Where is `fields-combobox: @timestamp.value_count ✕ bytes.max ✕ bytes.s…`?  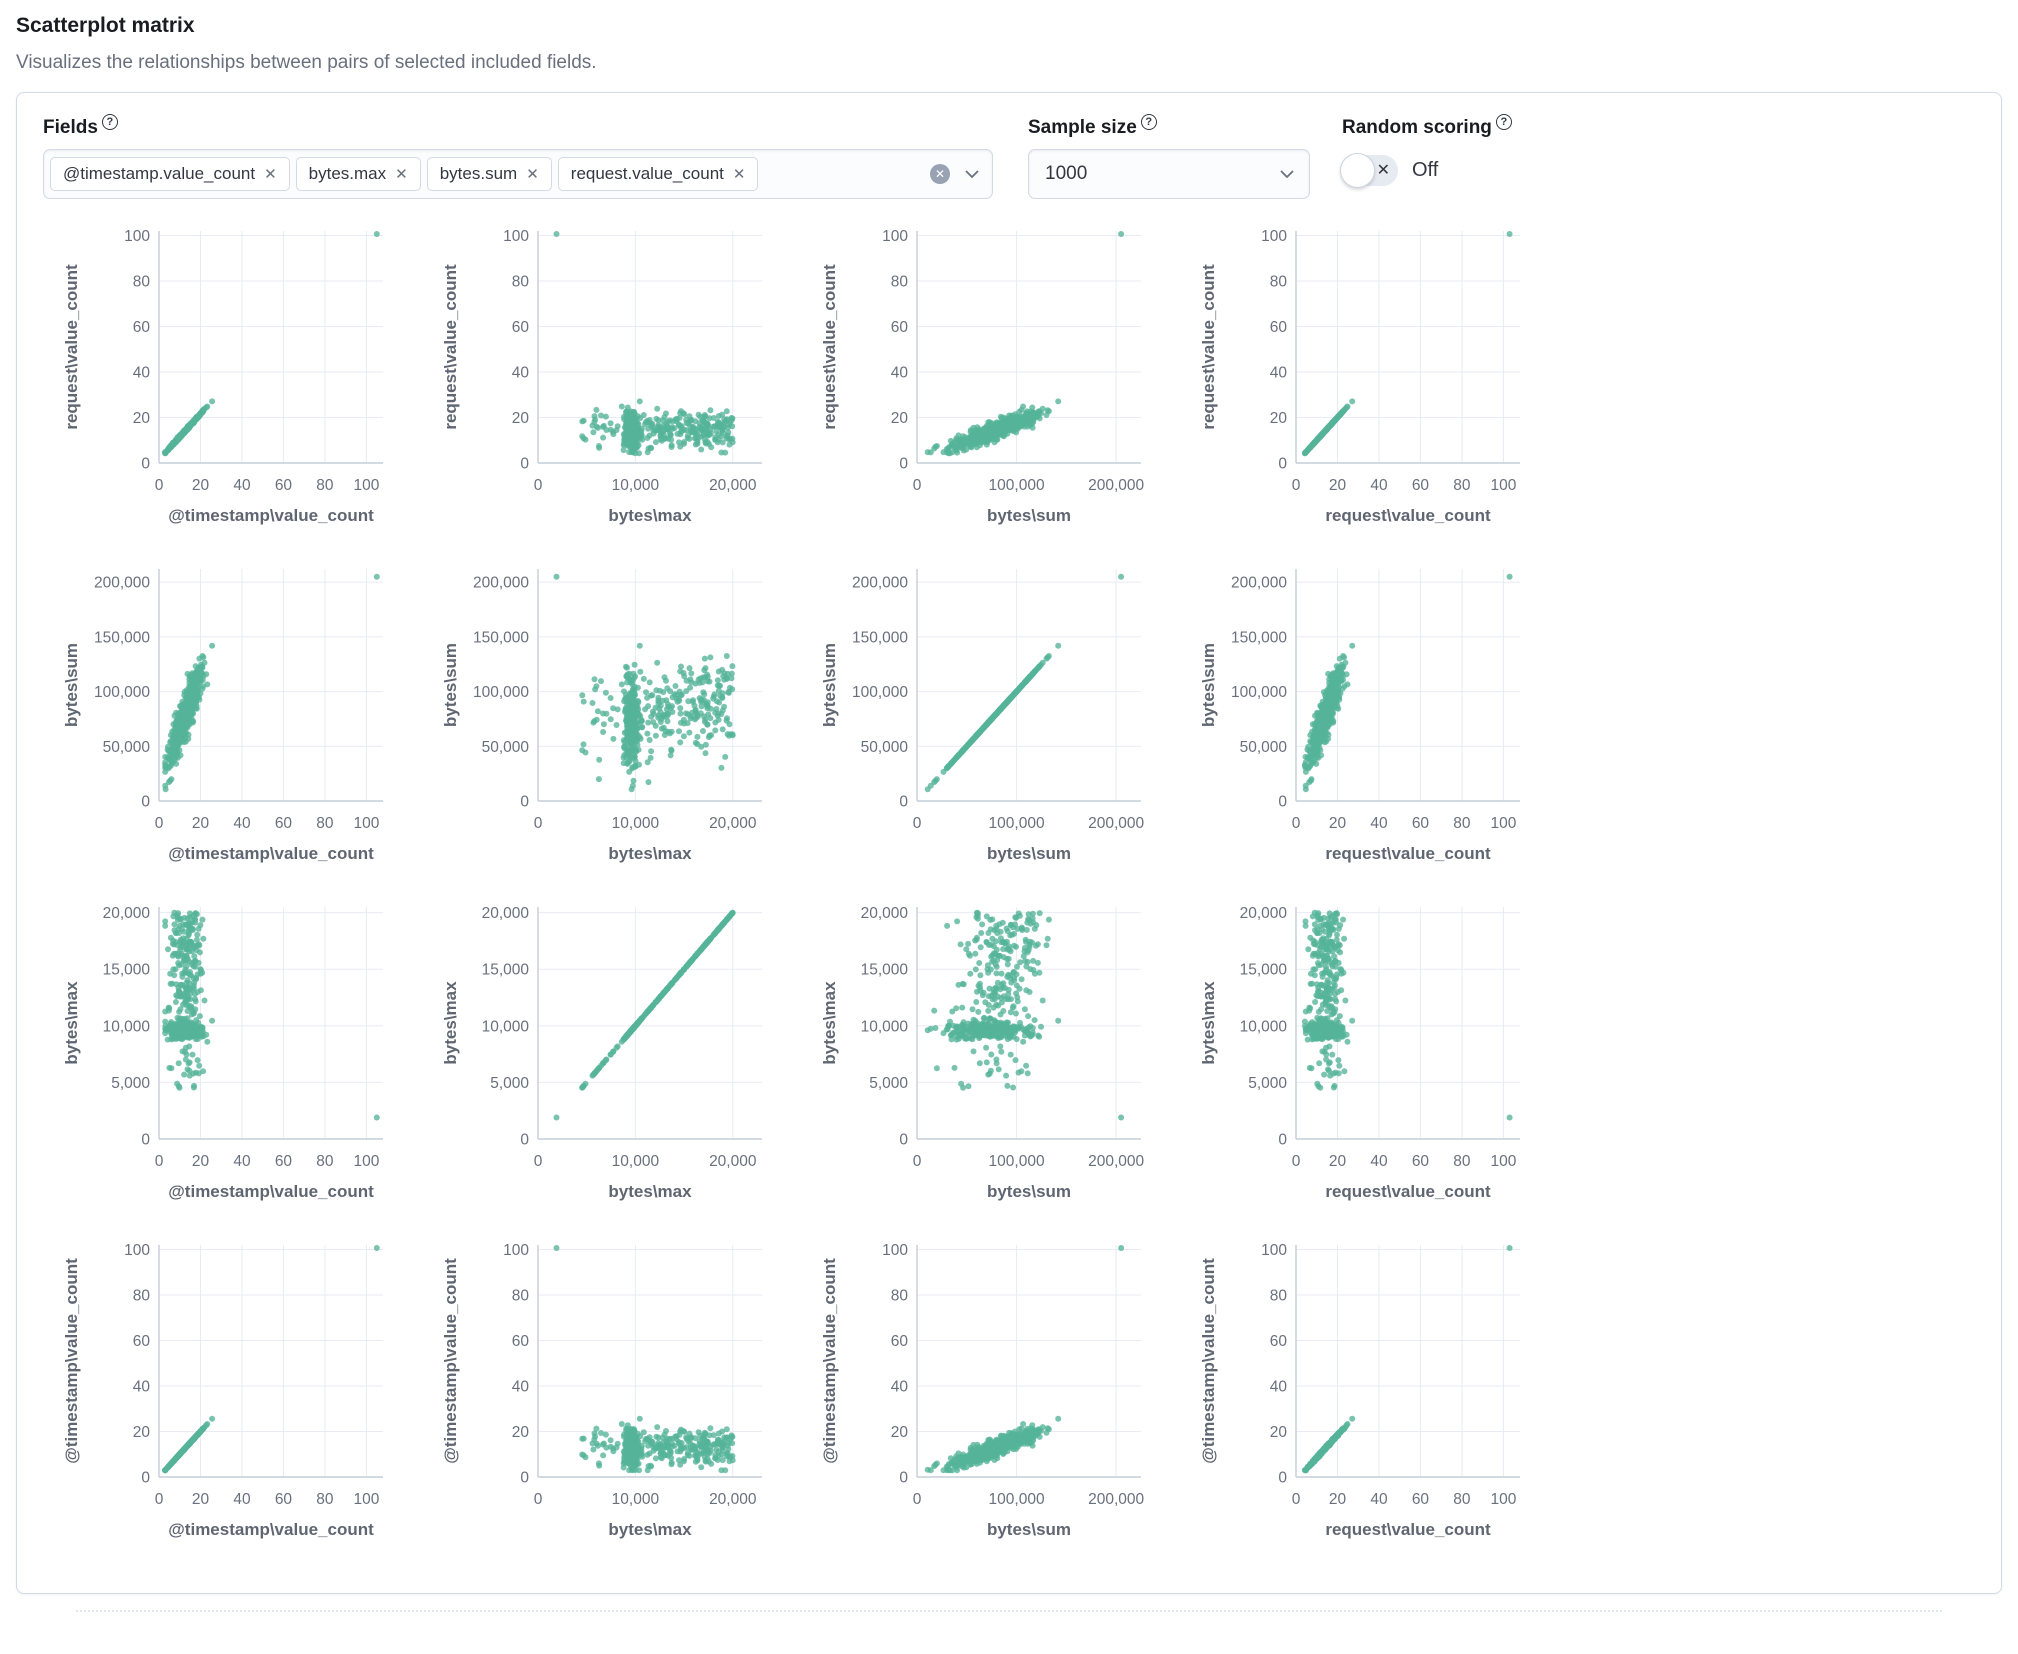 fields-combobox: @timestamp.value_count ✕ bytes.max ✕ bytes.s… is located at coordinates (518, 174).